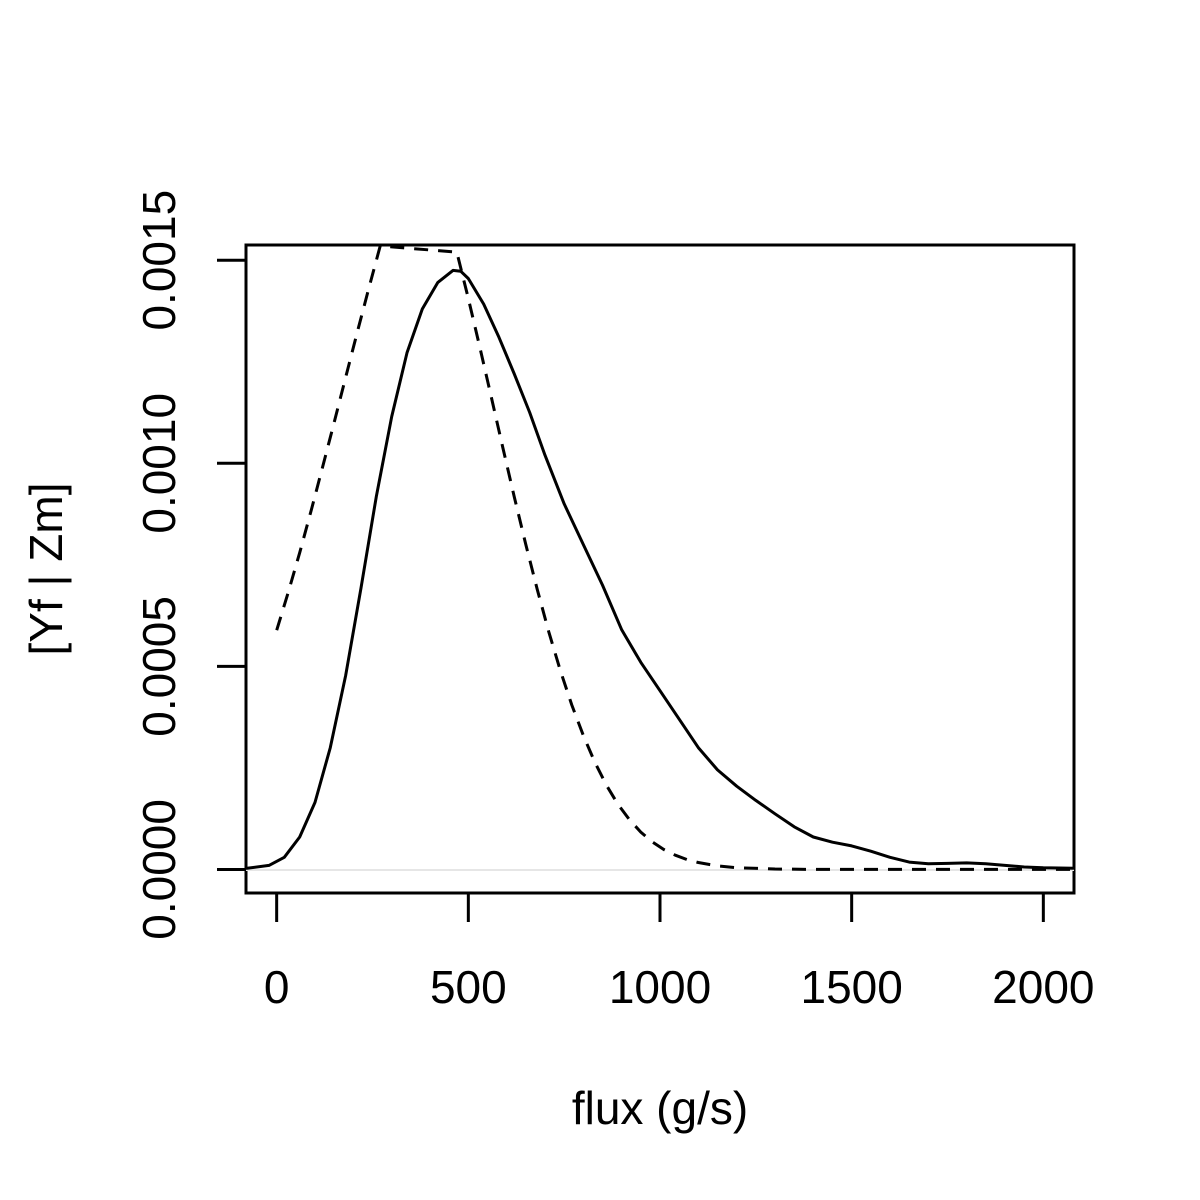  What do you see at coordinates (190, 565) in the screenshot?
I see `y-axis: 0.0000 0.0005 0.0010 0.0015` at bounding box center [190, 565].